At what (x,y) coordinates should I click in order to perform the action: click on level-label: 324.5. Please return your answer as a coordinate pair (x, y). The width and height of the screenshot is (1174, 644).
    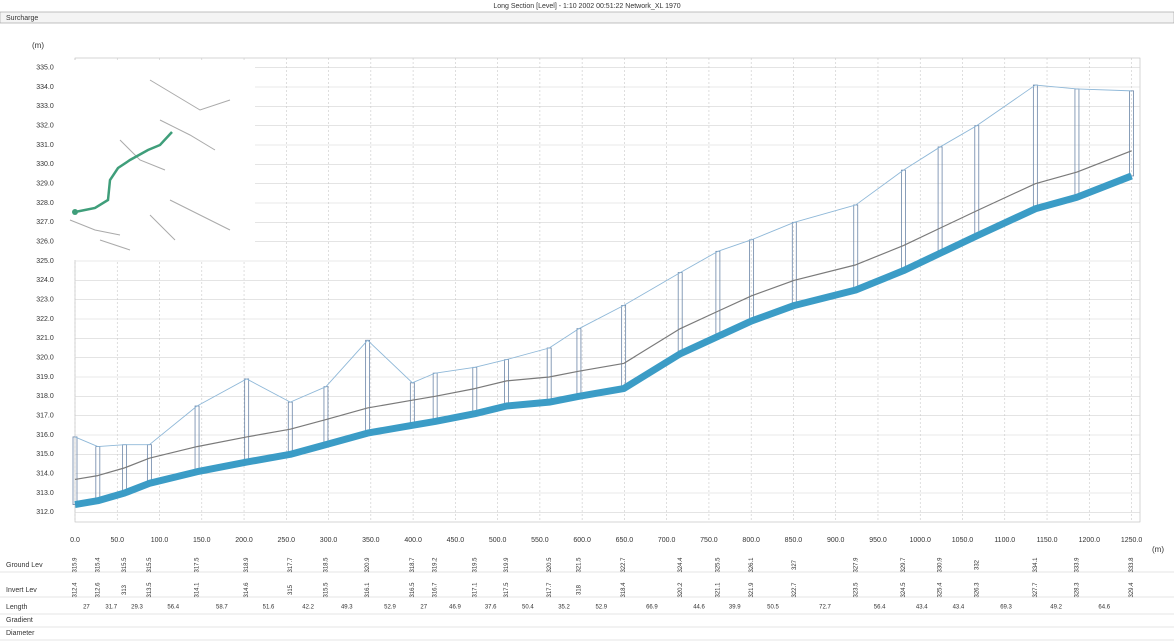
    Looking at the image, I should click on (904, 590).